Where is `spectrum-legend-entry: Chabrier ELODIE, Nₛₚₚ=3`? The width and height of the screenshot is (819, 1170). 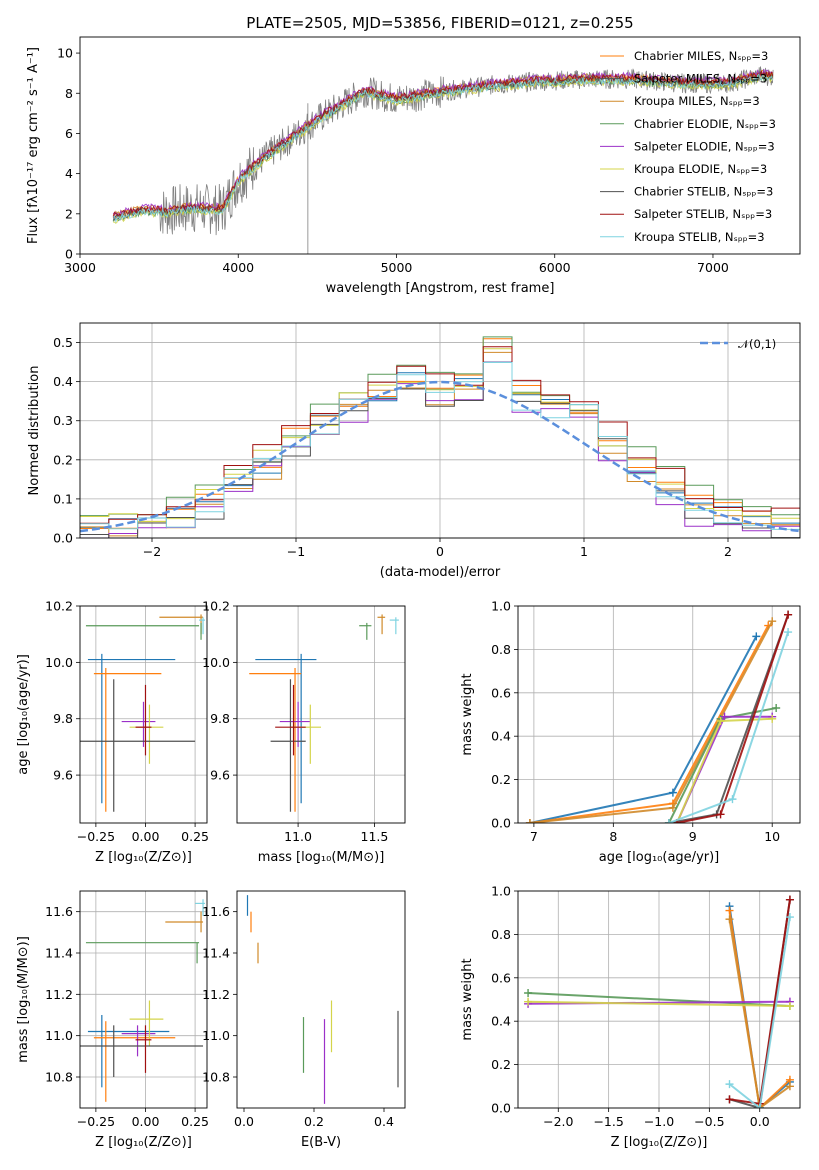 spectrum-legend-entry: Chabrier ELODIE, Nₛₚₚ=3 is located at coordinates (705, 124).